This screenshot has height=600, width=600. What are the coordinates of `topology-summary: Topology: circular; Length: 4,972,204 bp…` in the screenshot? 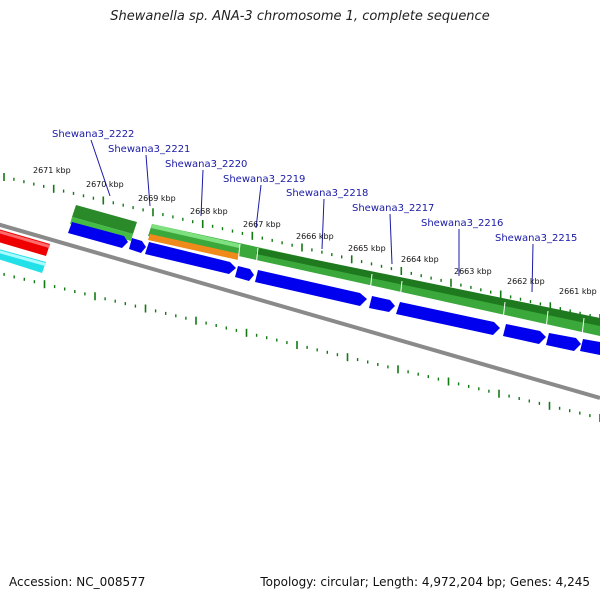 It's located at (425, 582).